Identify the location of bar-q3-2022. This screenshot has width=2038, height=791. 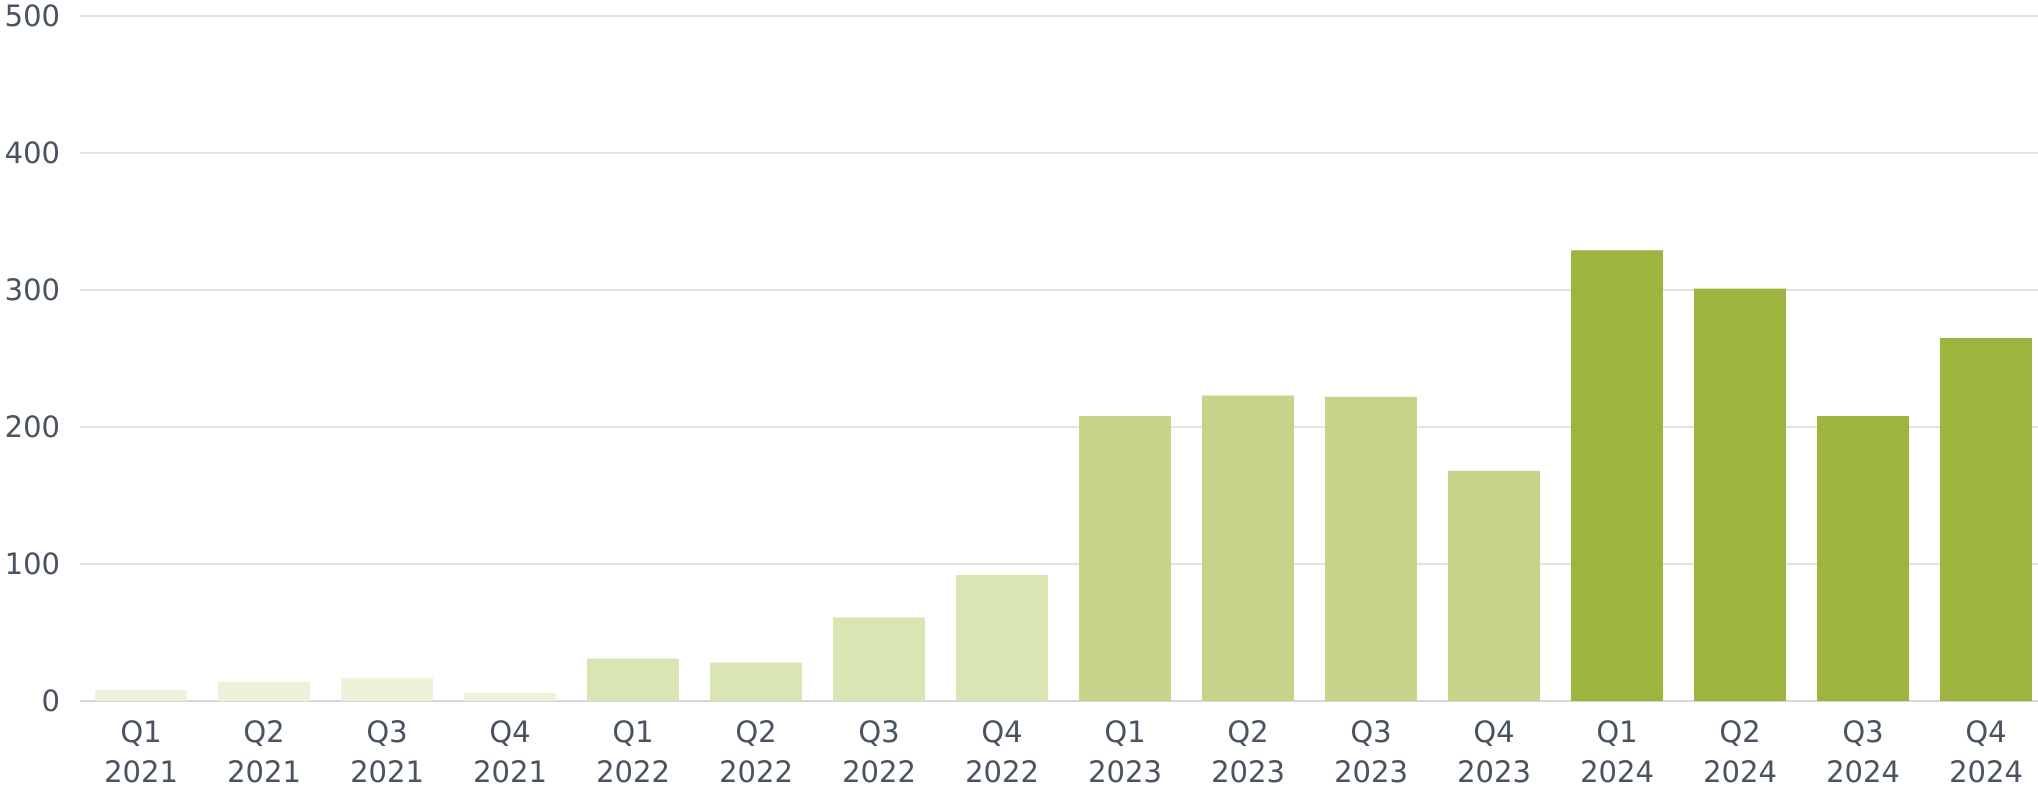
(879, 659).